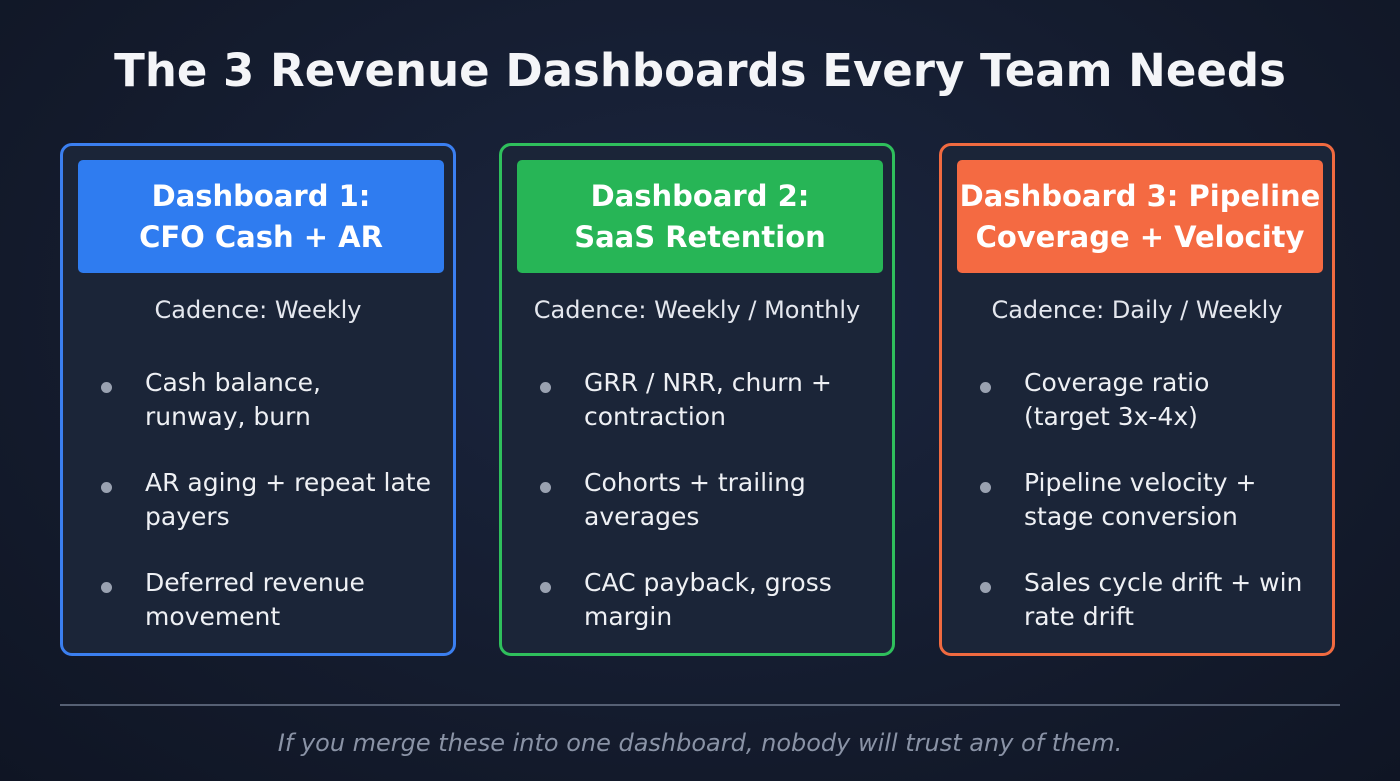 The height and width of the screenshot is (781, 1400). What do you see at coordinates (695, 482) in the screenshot?
I see `bullet-line: Cohorts + trailing` at bounding box center [695, 482].